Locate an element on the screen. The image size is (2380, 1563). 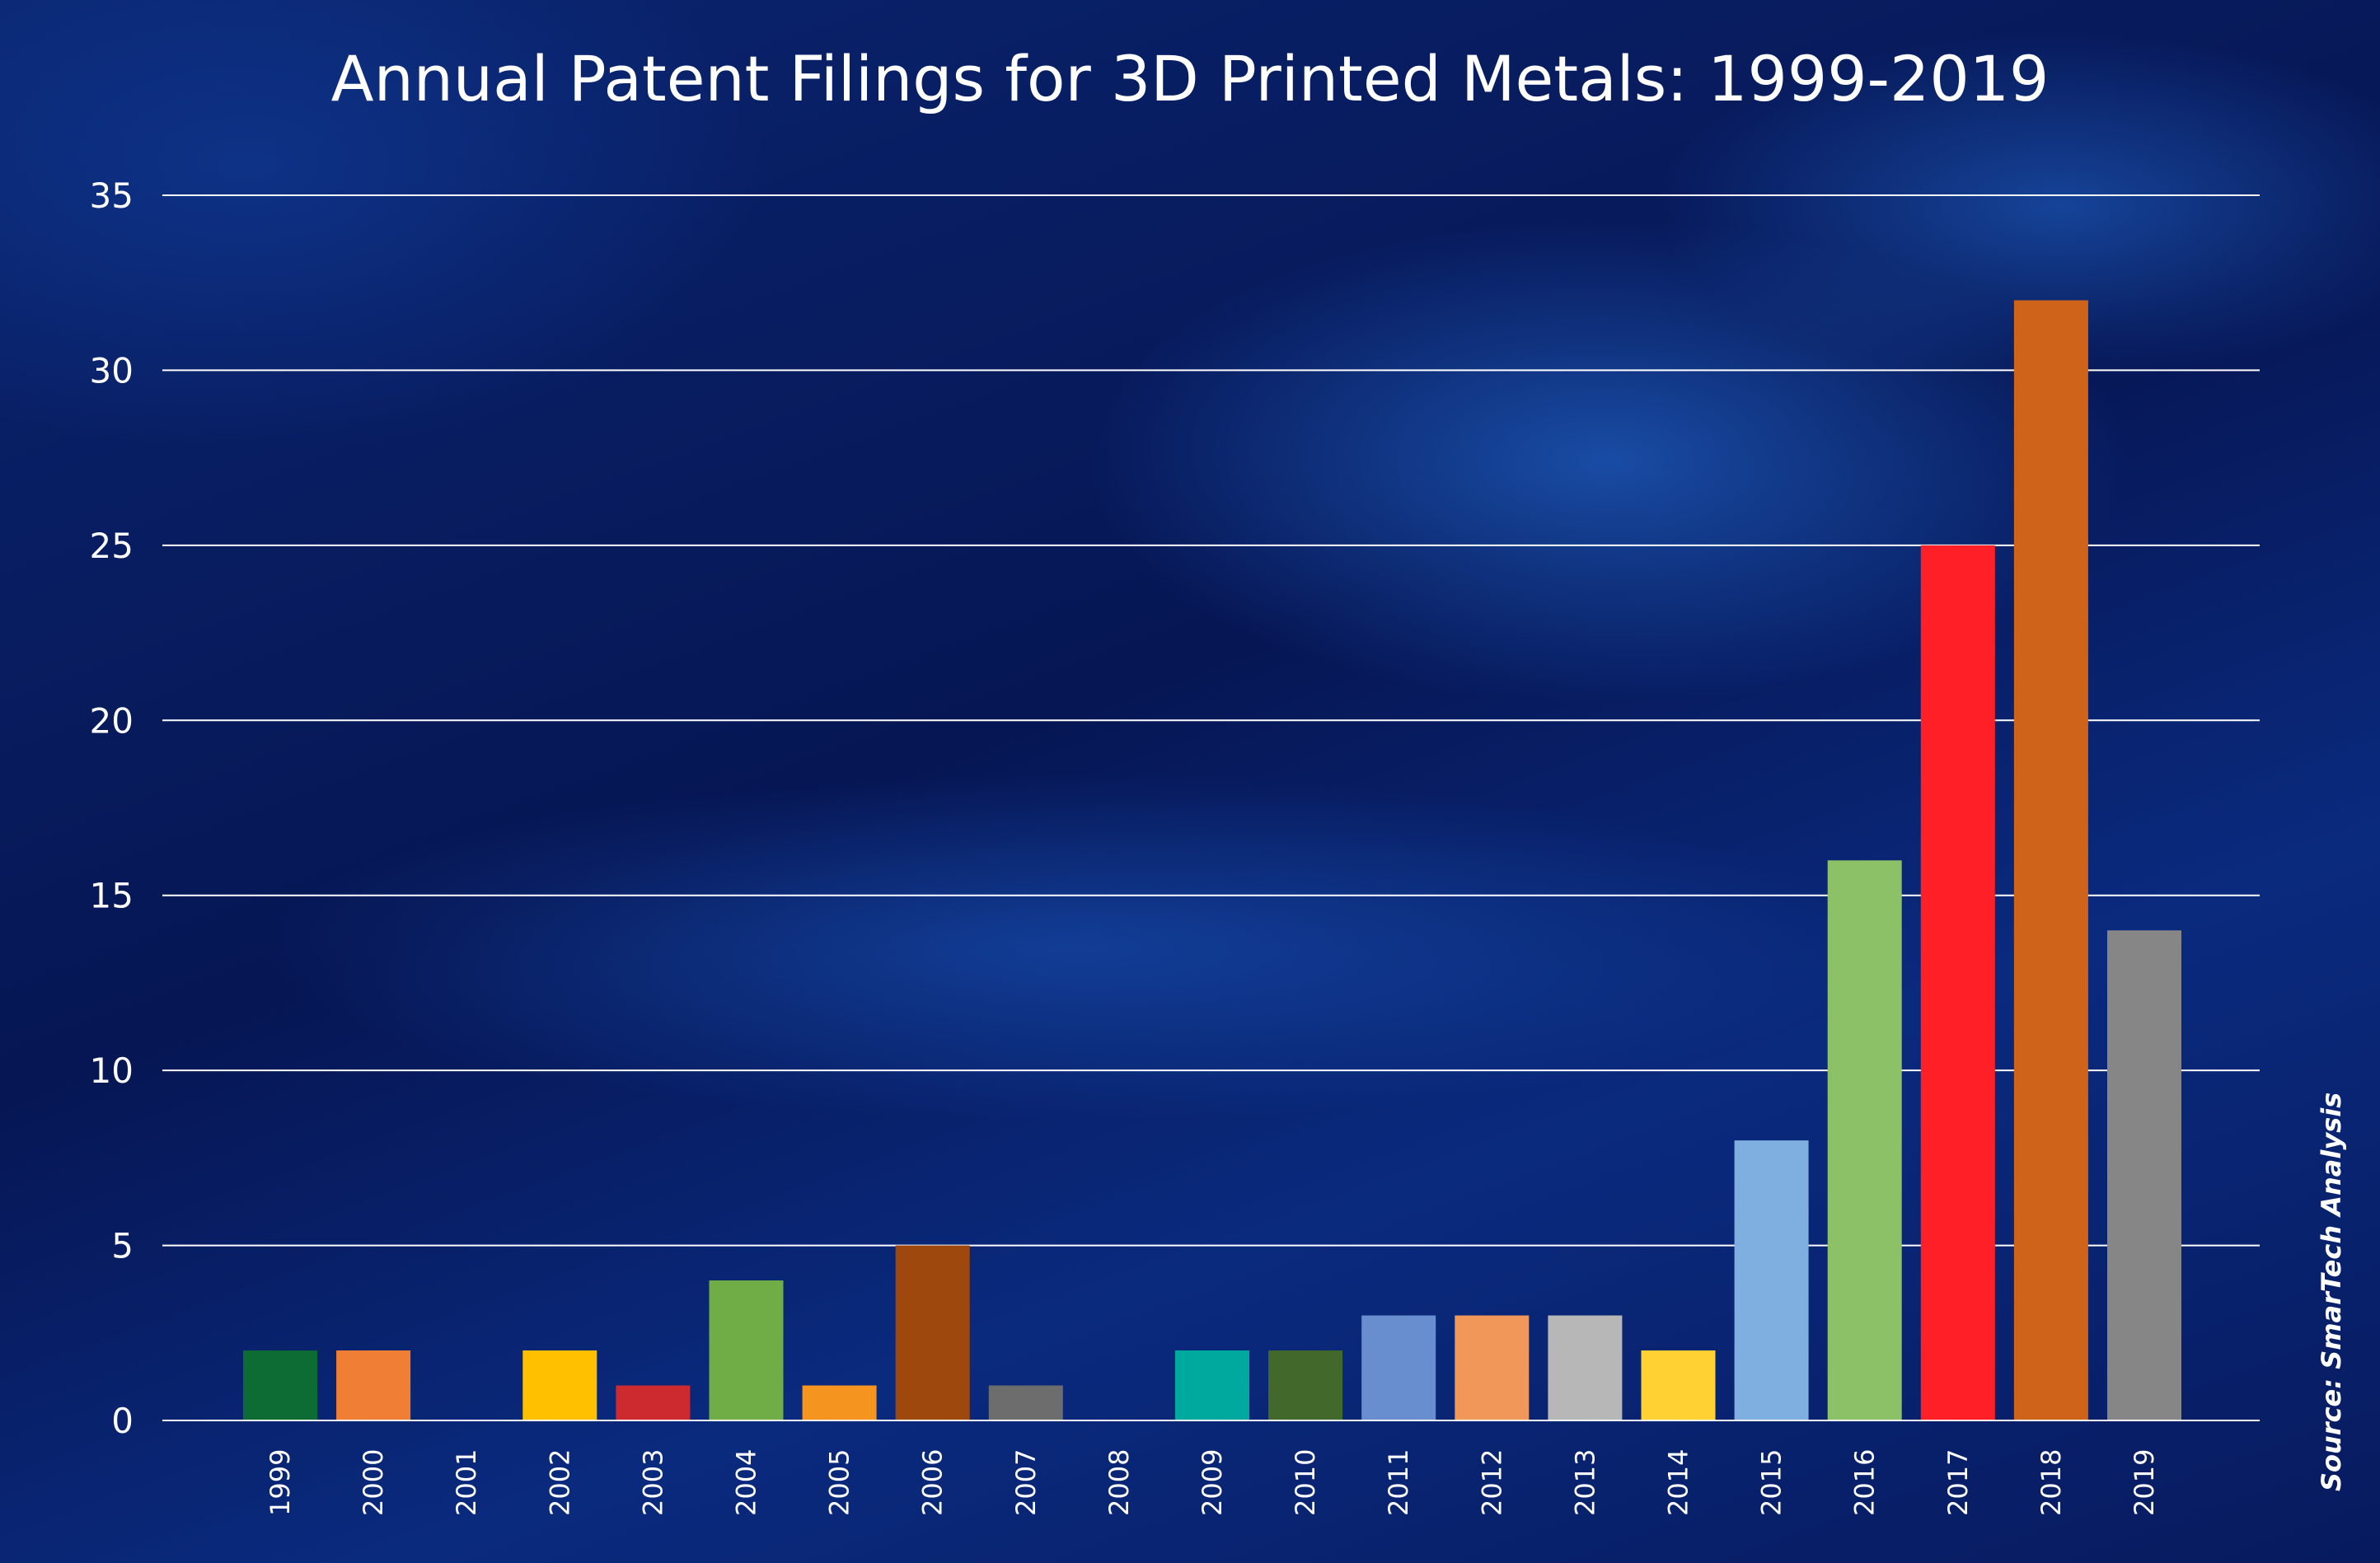
x-tick-label: 2016 is located at coordinates (1865, 1482).